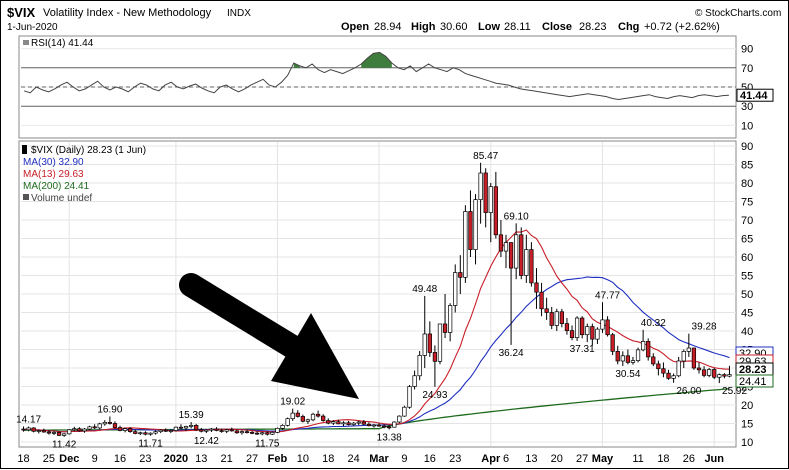 The width and height of the screenshot is (789, 470). Describe the element at coordinates (434, 395) in the screenshot. I see `price-annotation: 24.93` at that location.